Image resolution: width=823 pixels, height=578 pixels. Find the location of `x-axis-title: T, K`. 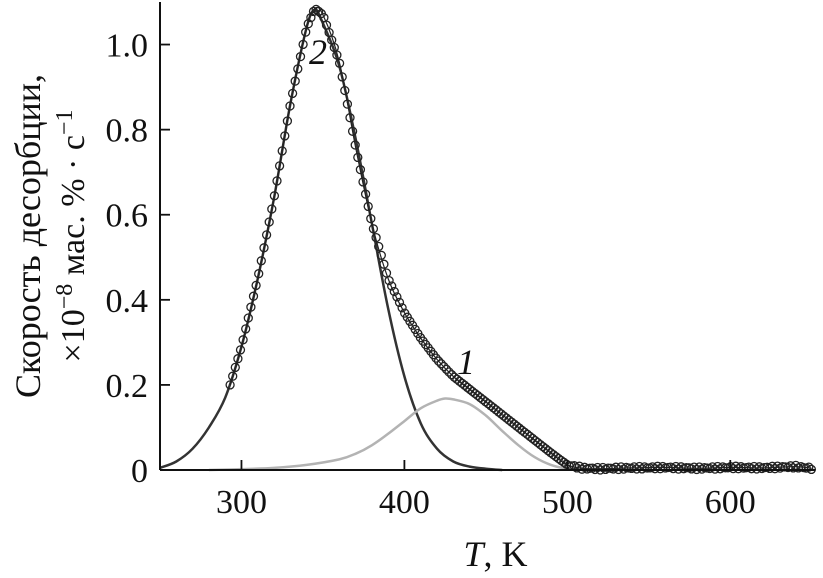

x-axis-title: T, K is located at coordinates (495, 554).